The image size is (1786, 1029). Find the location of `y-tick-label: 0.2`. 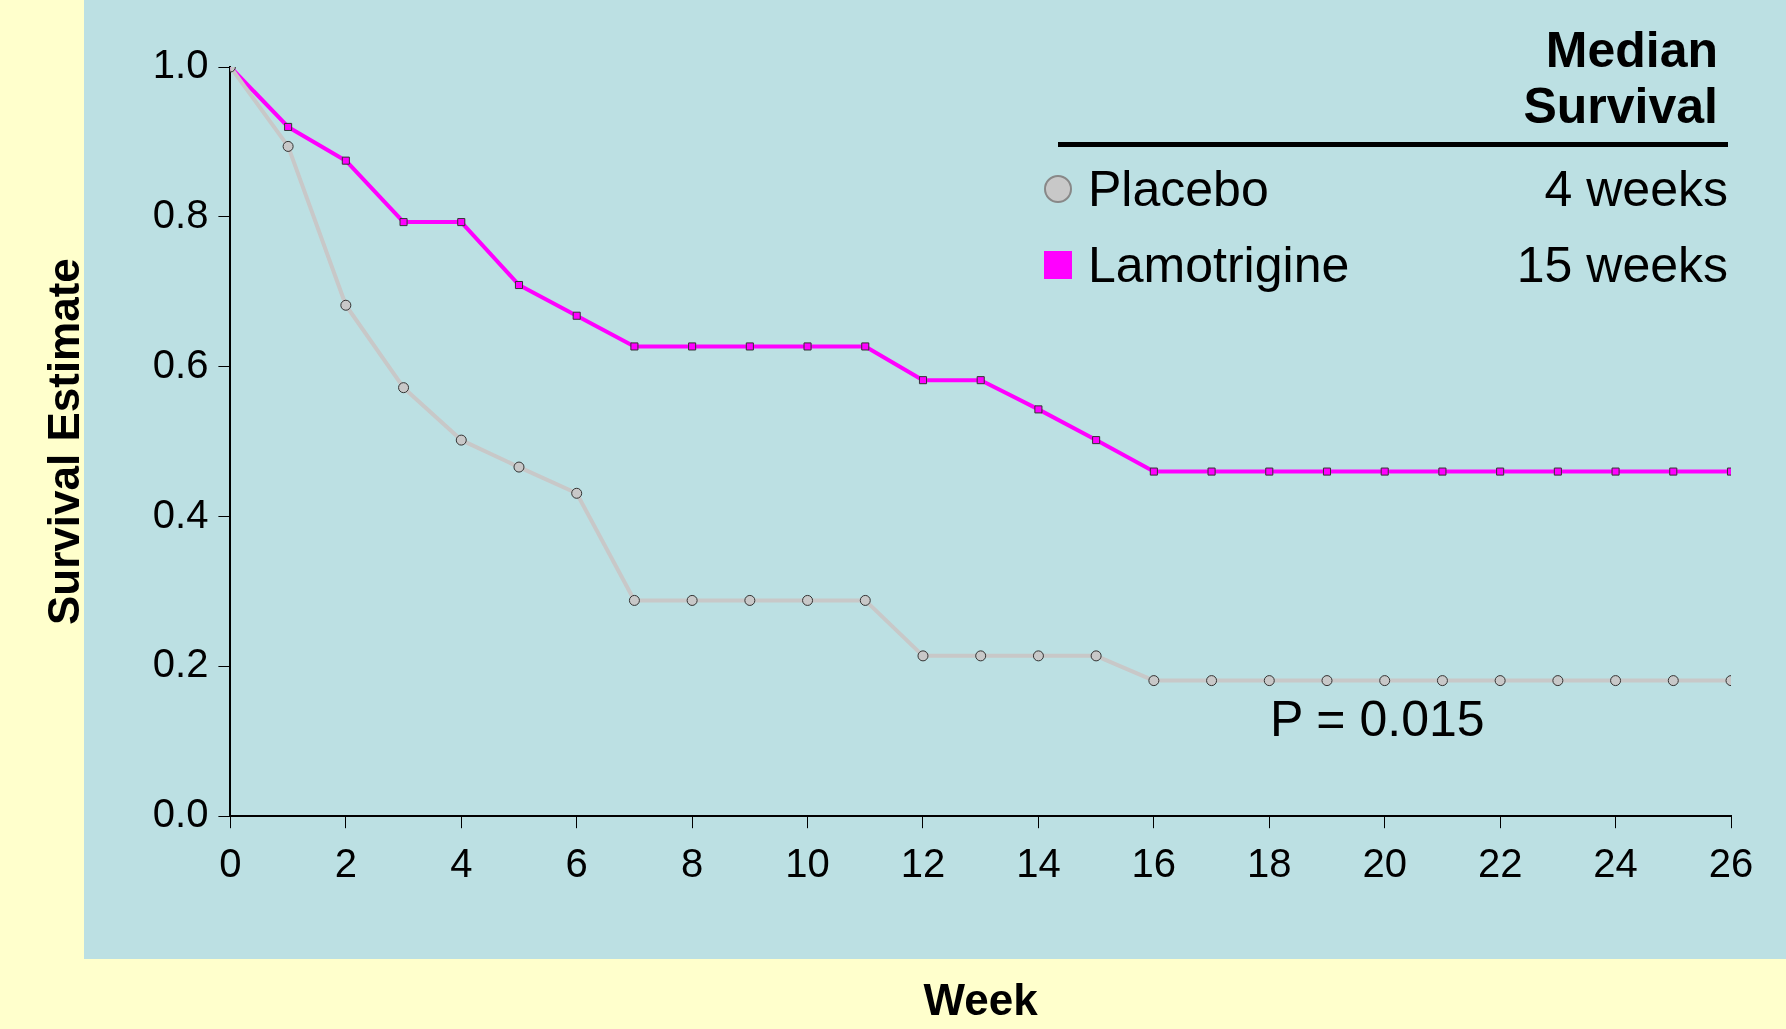

y-tick-label: 0.2 is located at coordinates (180, 663).